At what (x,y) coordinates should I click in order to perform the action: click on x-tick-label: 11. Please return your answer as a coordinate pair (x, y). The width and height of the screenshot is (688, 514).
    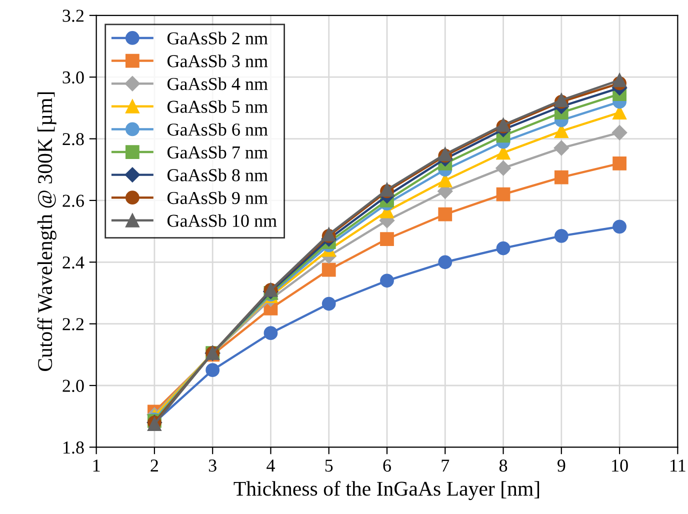
    Looking at the image, I should click on (678, 466).